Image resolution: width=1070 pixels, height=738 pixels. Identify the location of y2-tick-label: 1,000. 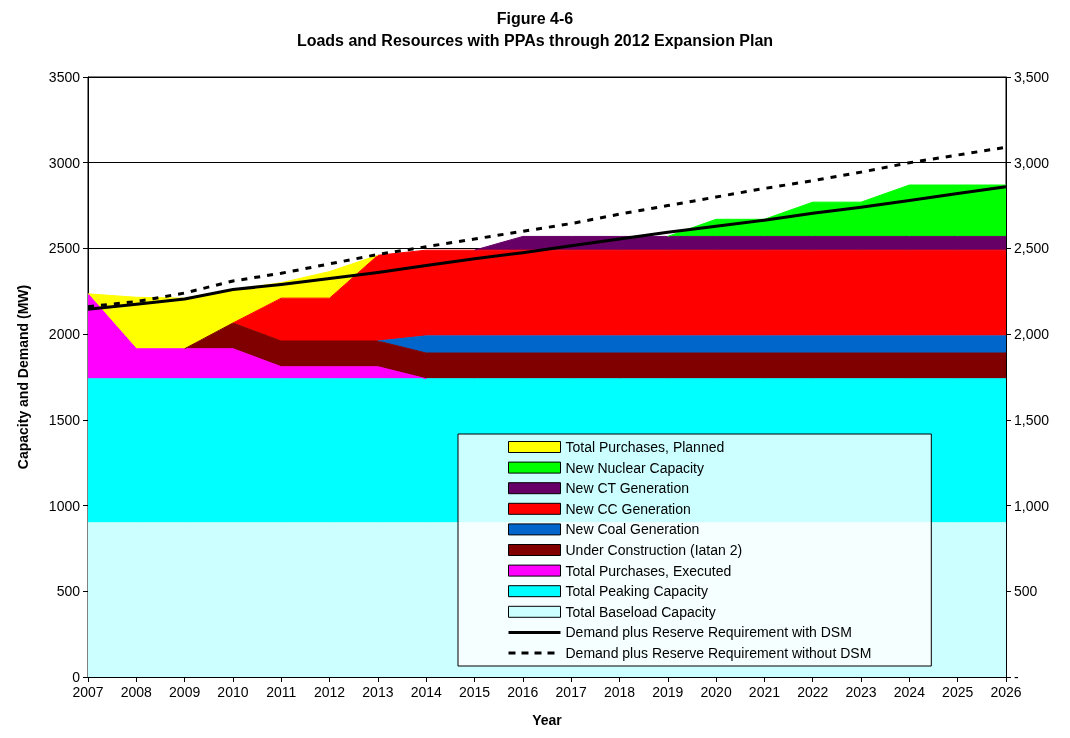
(1032, 505).